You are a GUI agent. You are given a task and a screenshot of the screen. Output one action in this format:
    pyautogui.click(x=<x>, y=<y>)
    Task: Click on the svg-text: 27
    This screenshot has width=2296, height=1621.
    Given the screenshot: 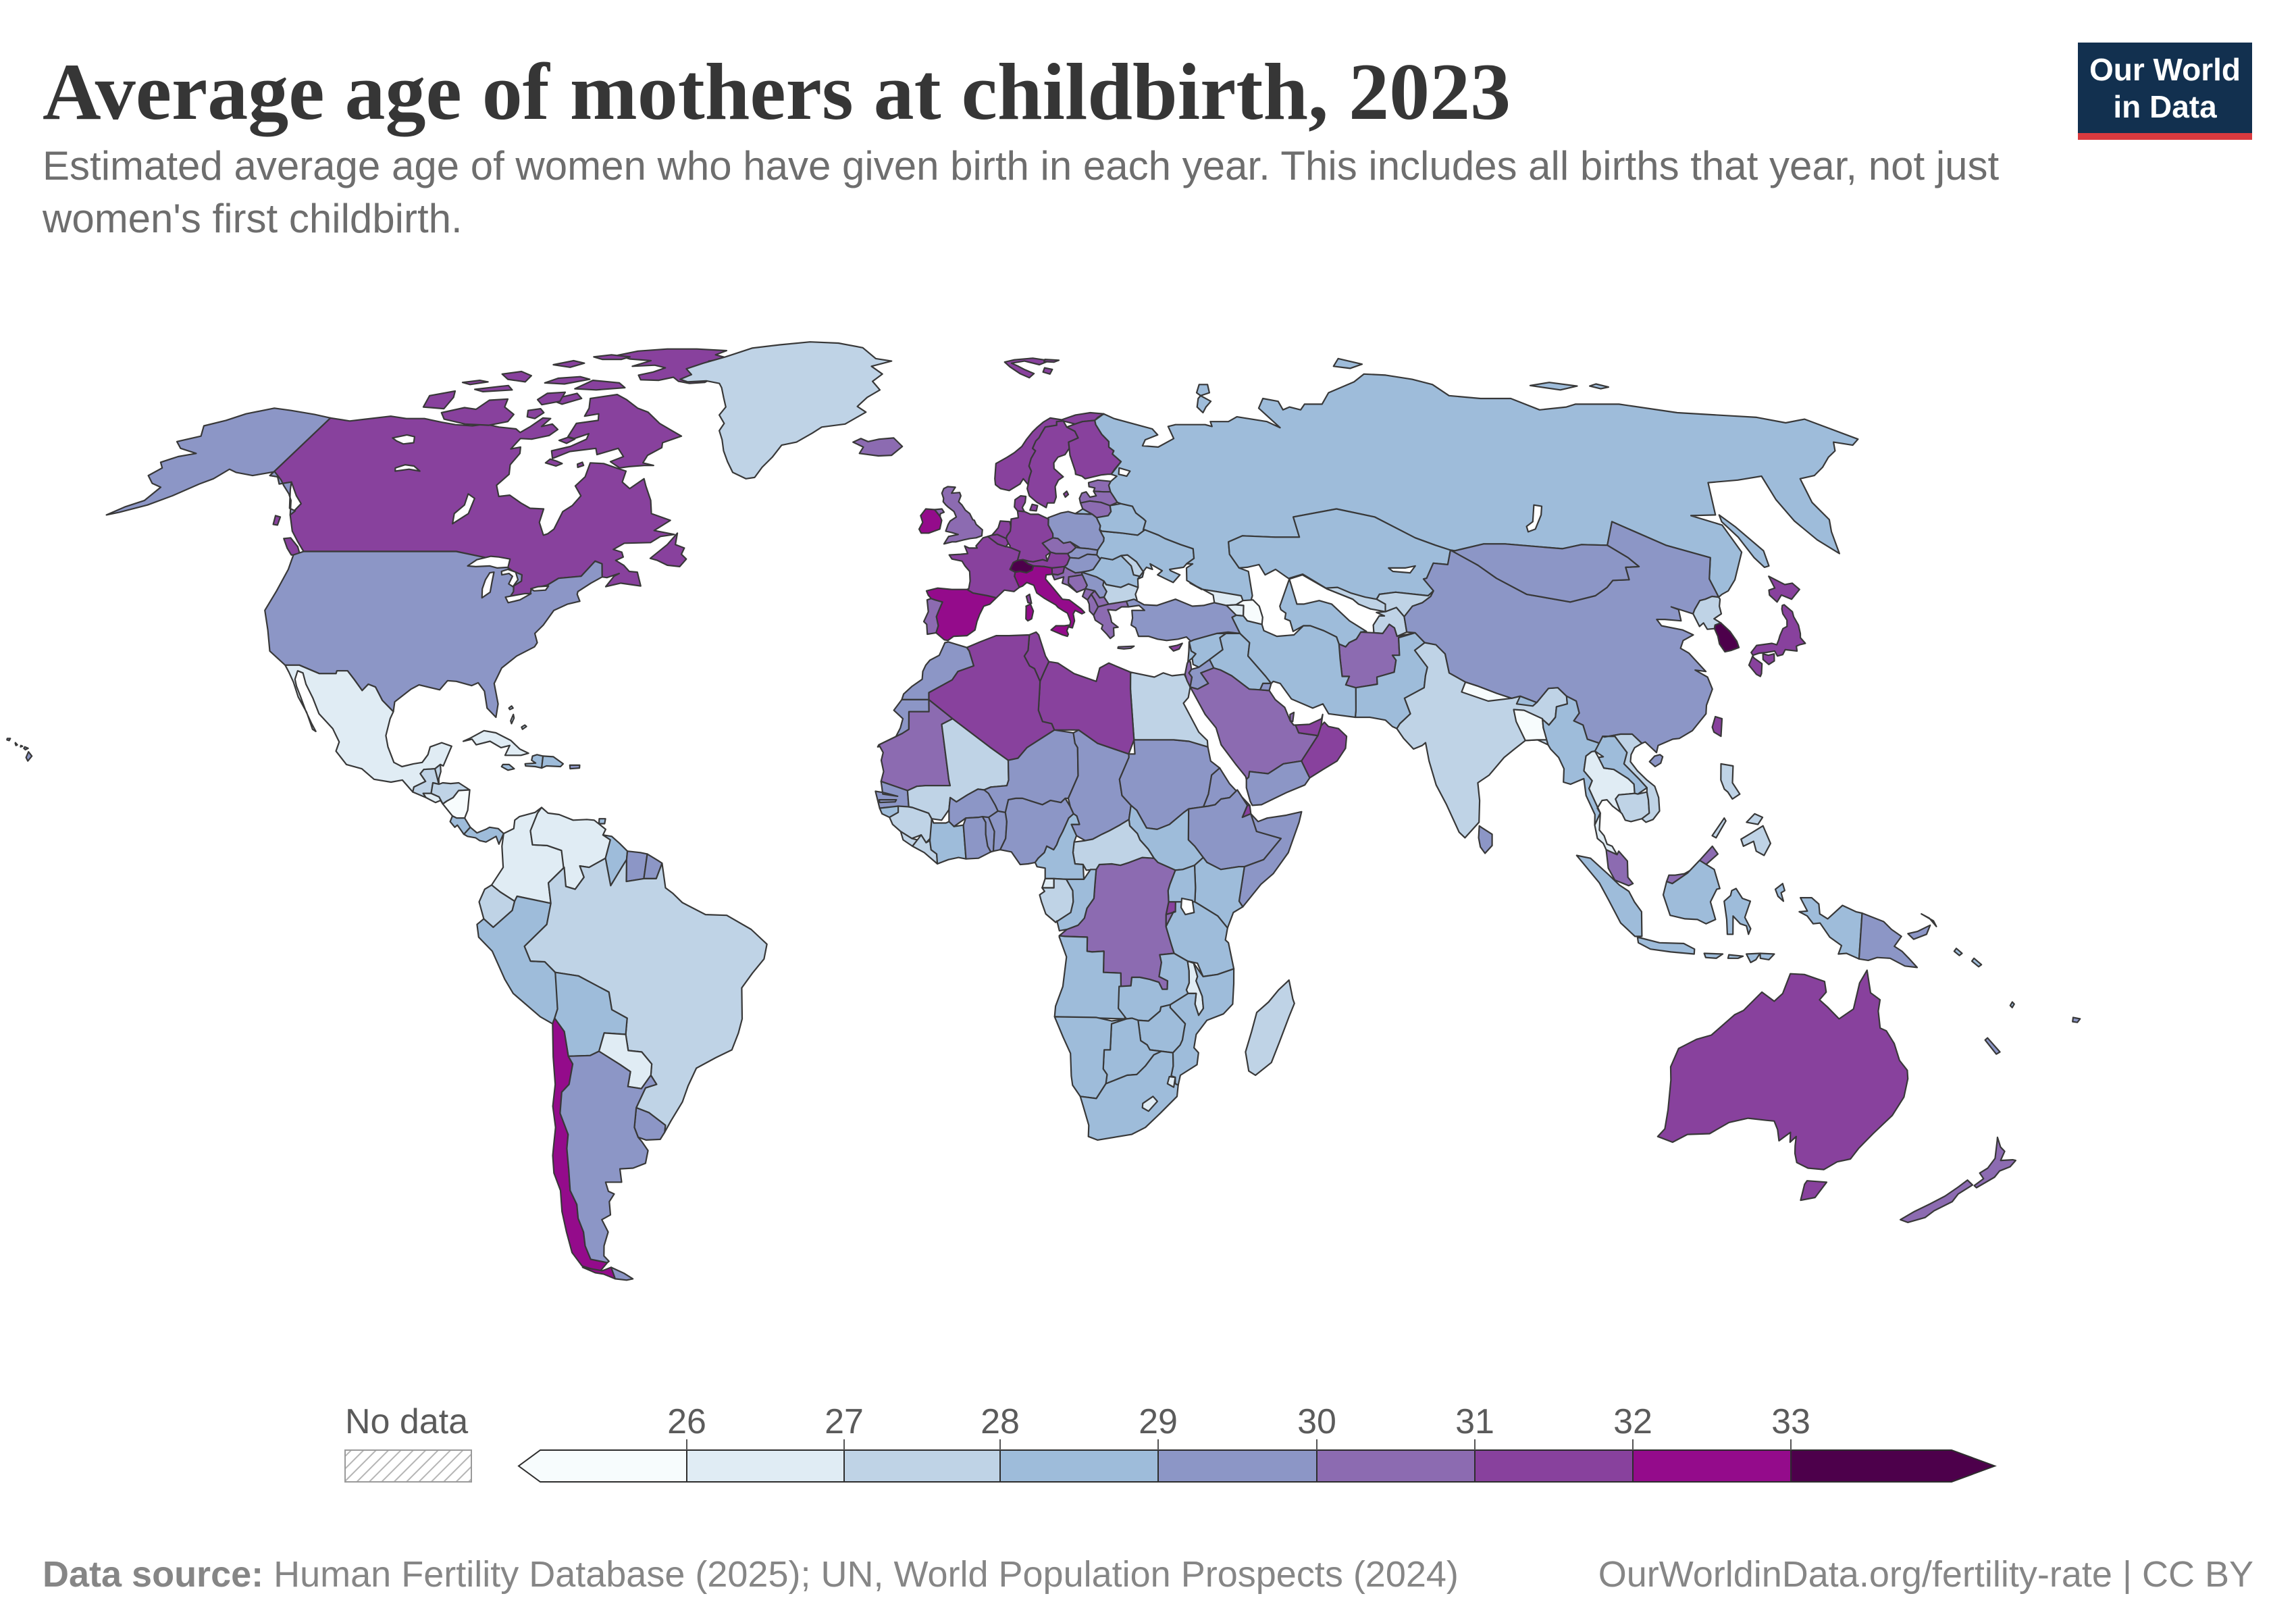 What is the action you would take?
    pyautogui.click(x=845, y=1421)
    